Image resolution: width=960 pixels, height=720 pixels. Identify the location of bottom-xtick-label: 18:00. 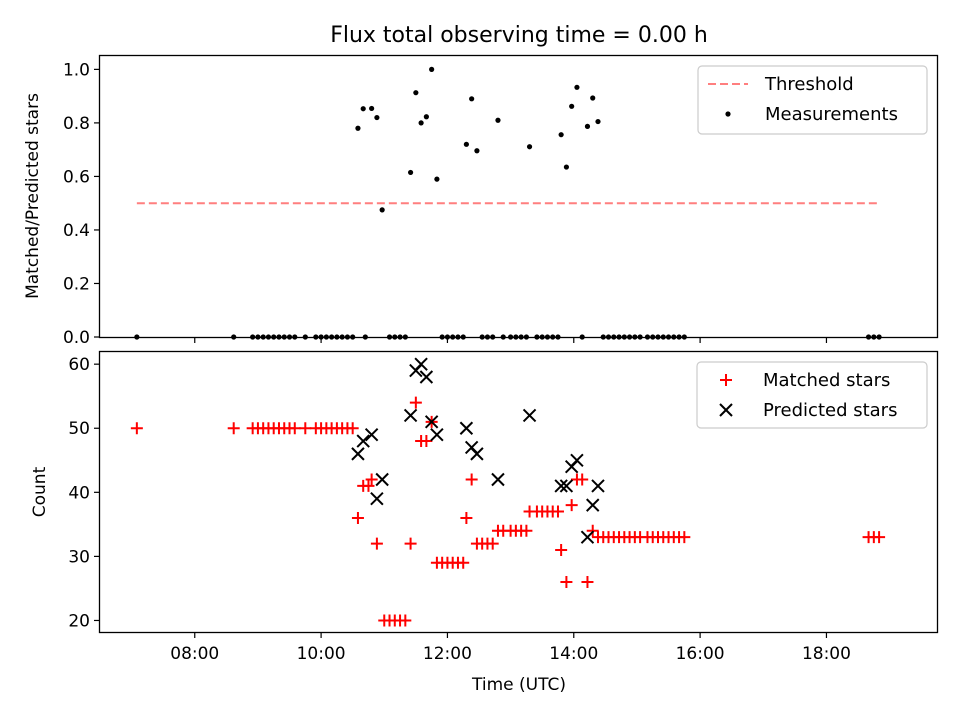
(826, 654).